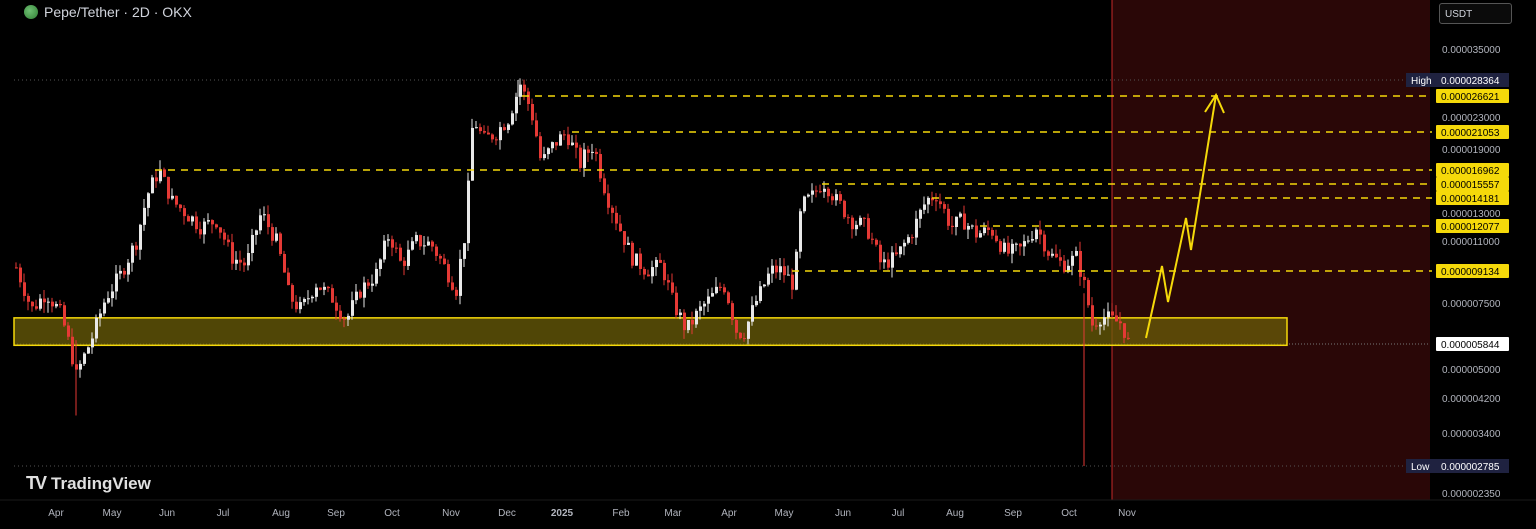  What do you see at coordinates (898, 513) in the screenshot?
I see `time-tick-label: Jul` at bounding box center [898, 513].